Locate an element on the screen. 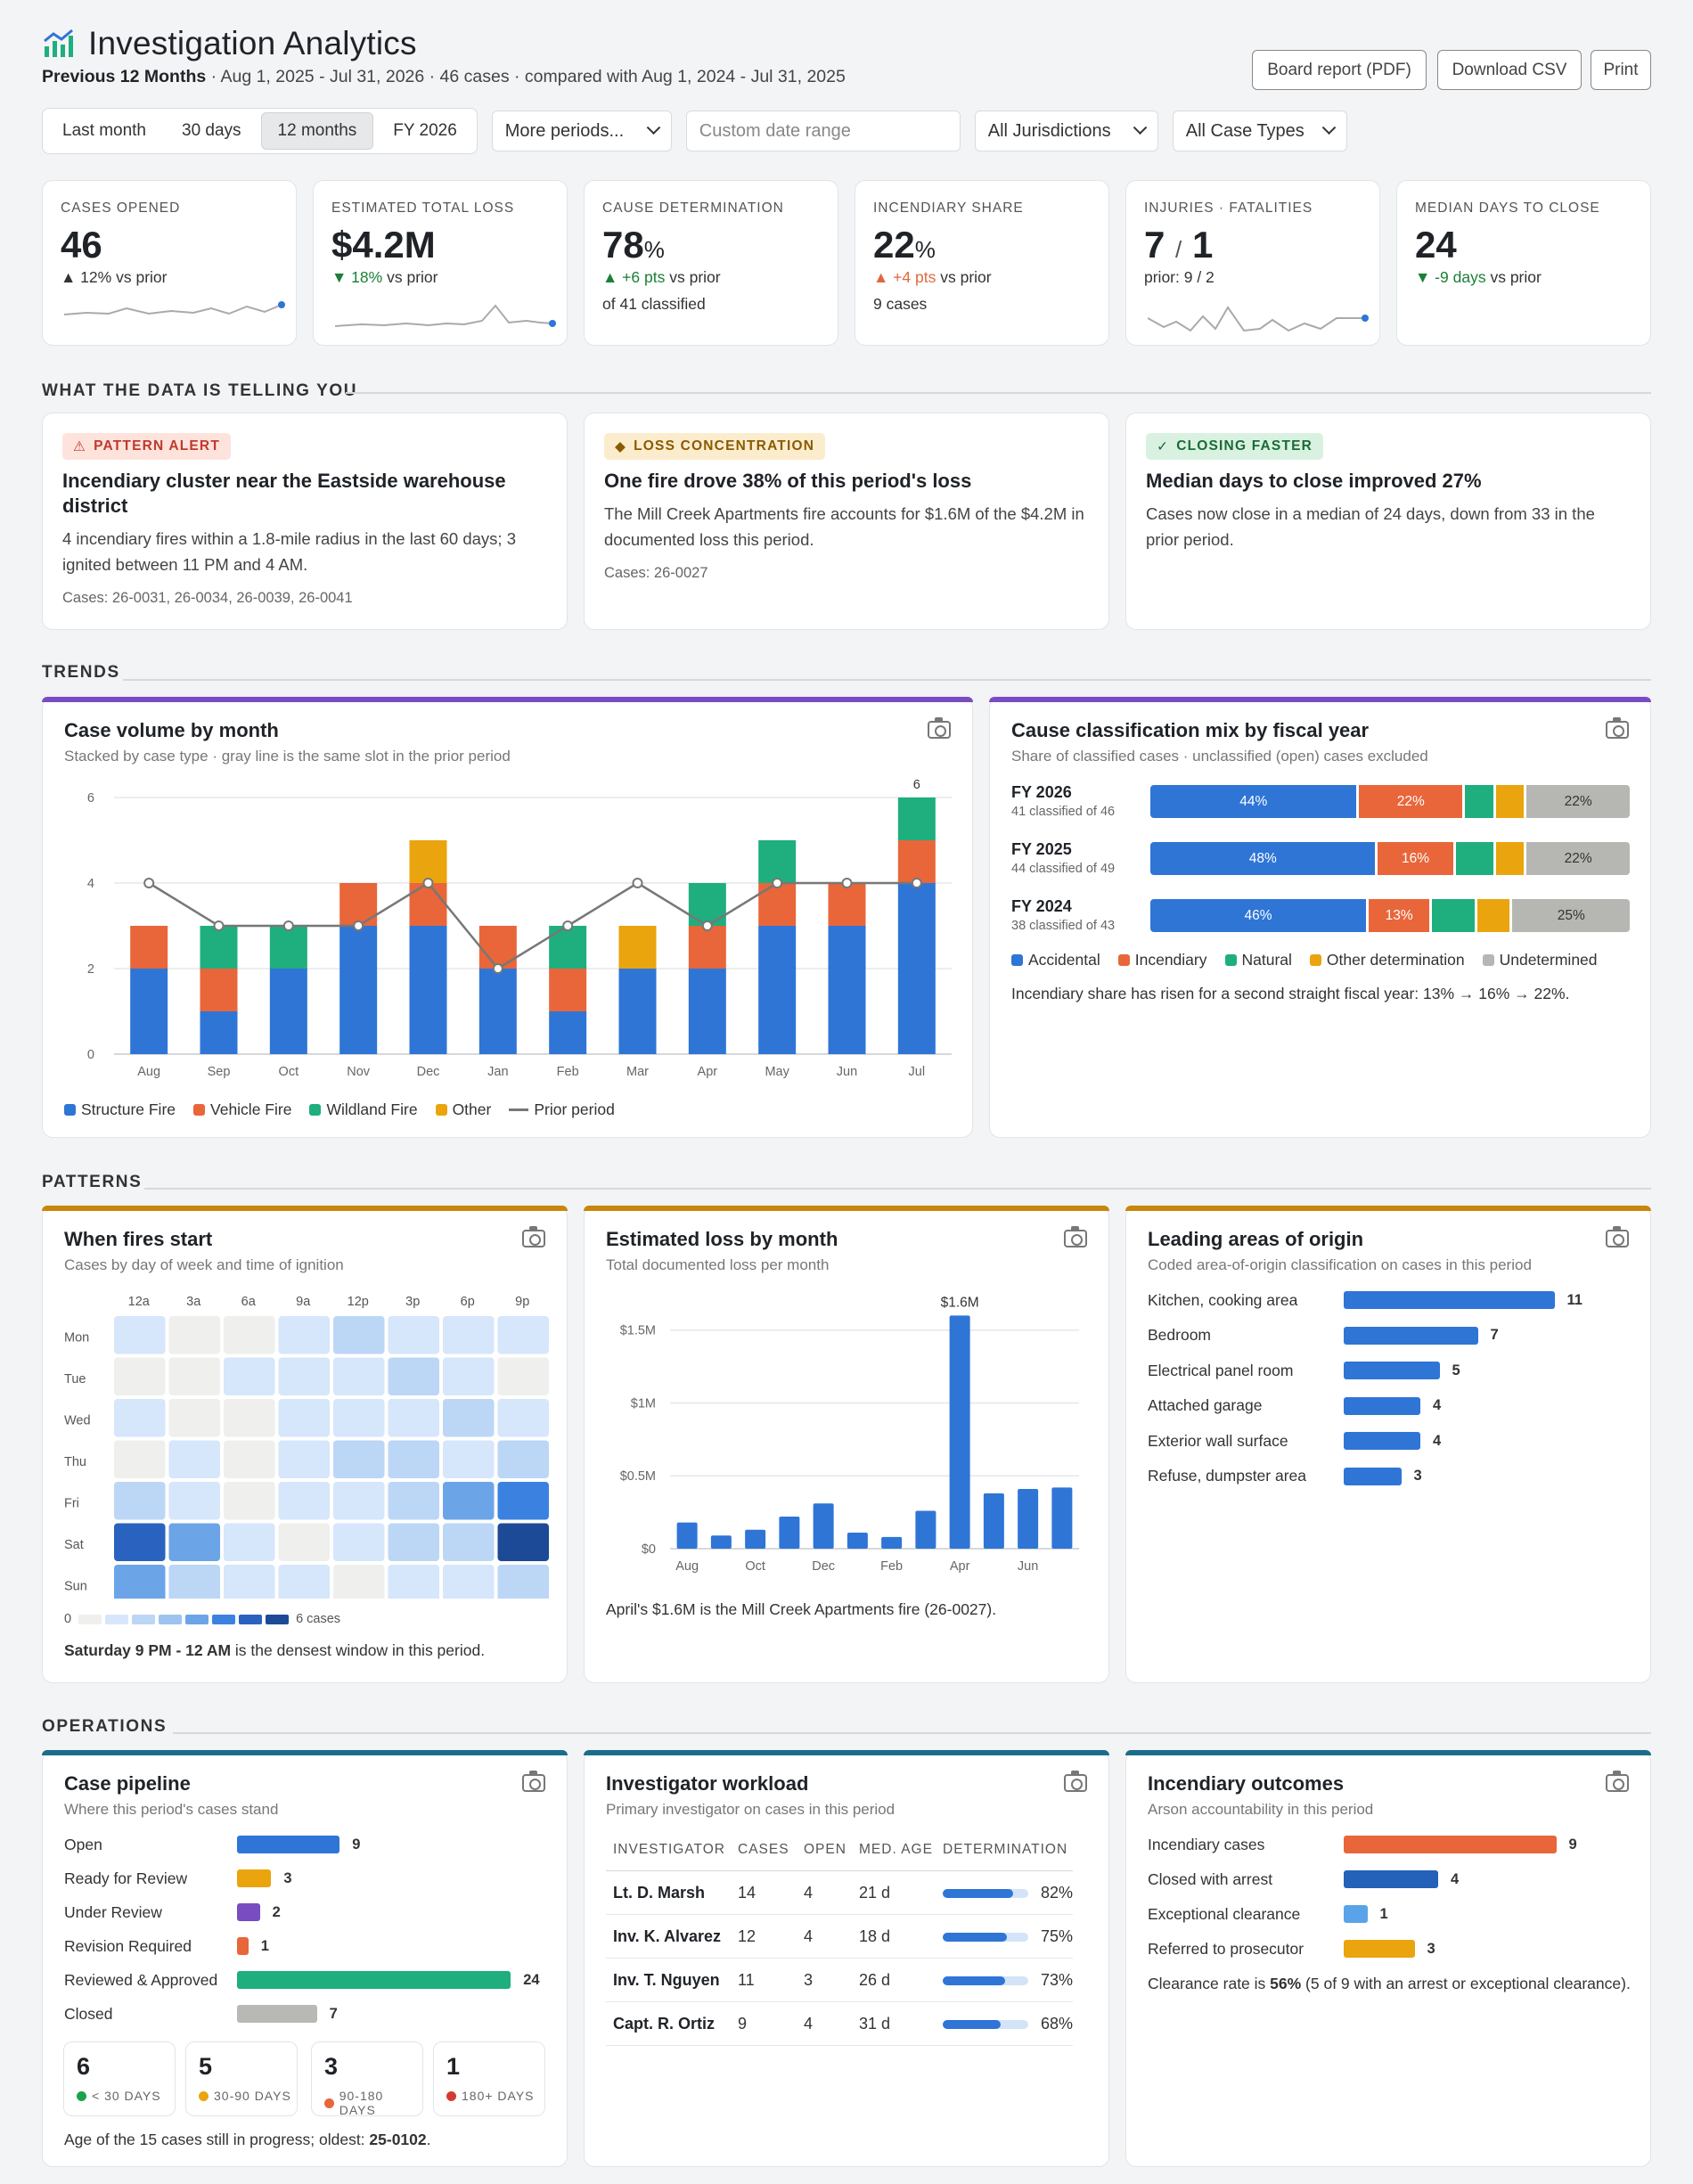 The width and height of the screenshot is (1693, 2184). bar-row: Revision Required 1 is located at coordinates (304, 1947).